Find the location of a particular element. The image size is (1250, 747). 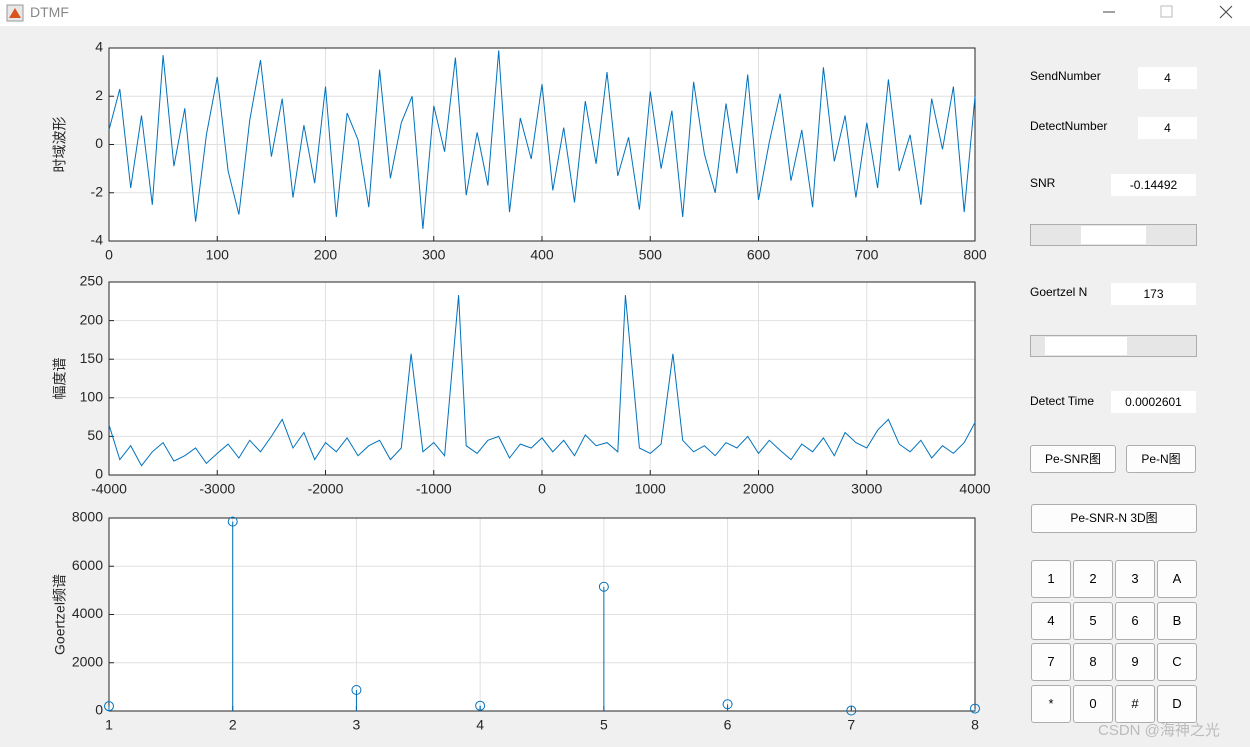

x-tick-label: -3000 is located at coordinates (217, 489).